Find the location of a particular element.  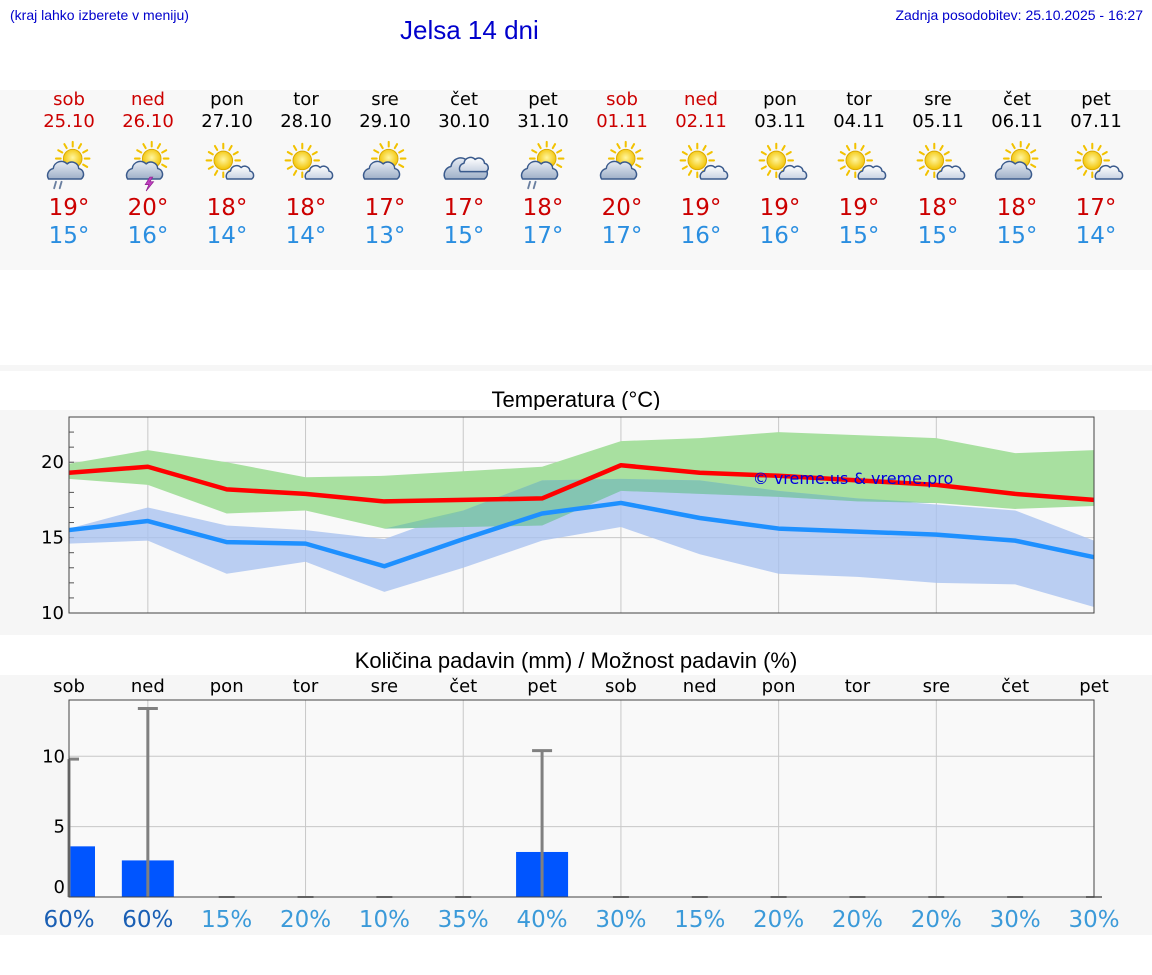

y-tick-label: 5 is located at coordinates (59, 827).